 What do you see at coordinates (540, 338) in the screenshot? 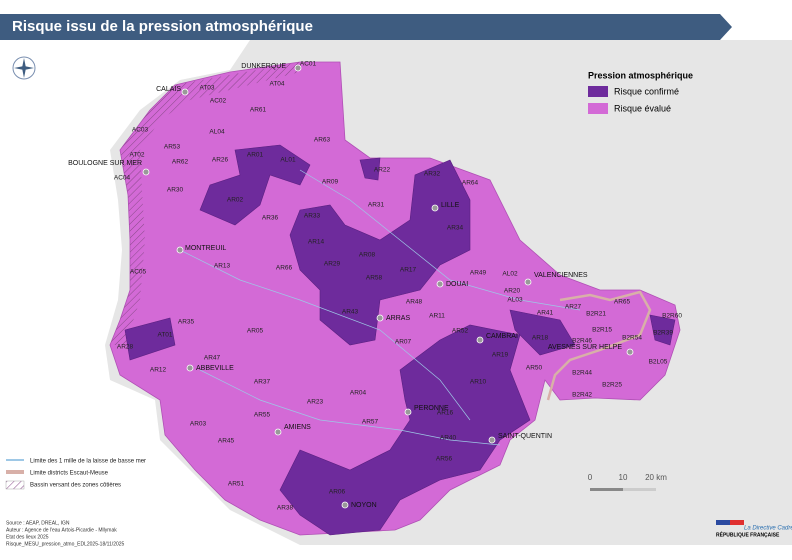
I see `water-body-code: AR18` at bounding box center [540, 338].